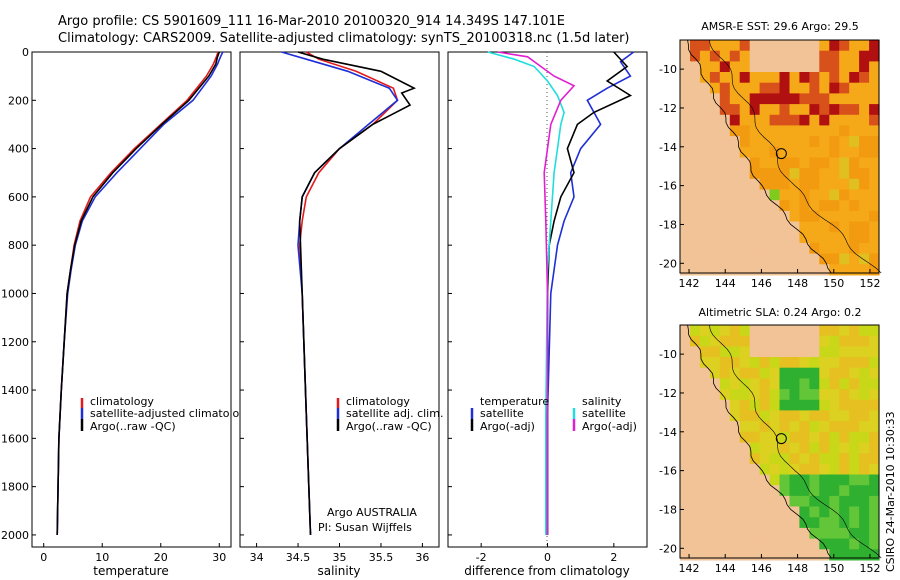  I want to click on map-x-tick-label: 146, so click(761, 283).